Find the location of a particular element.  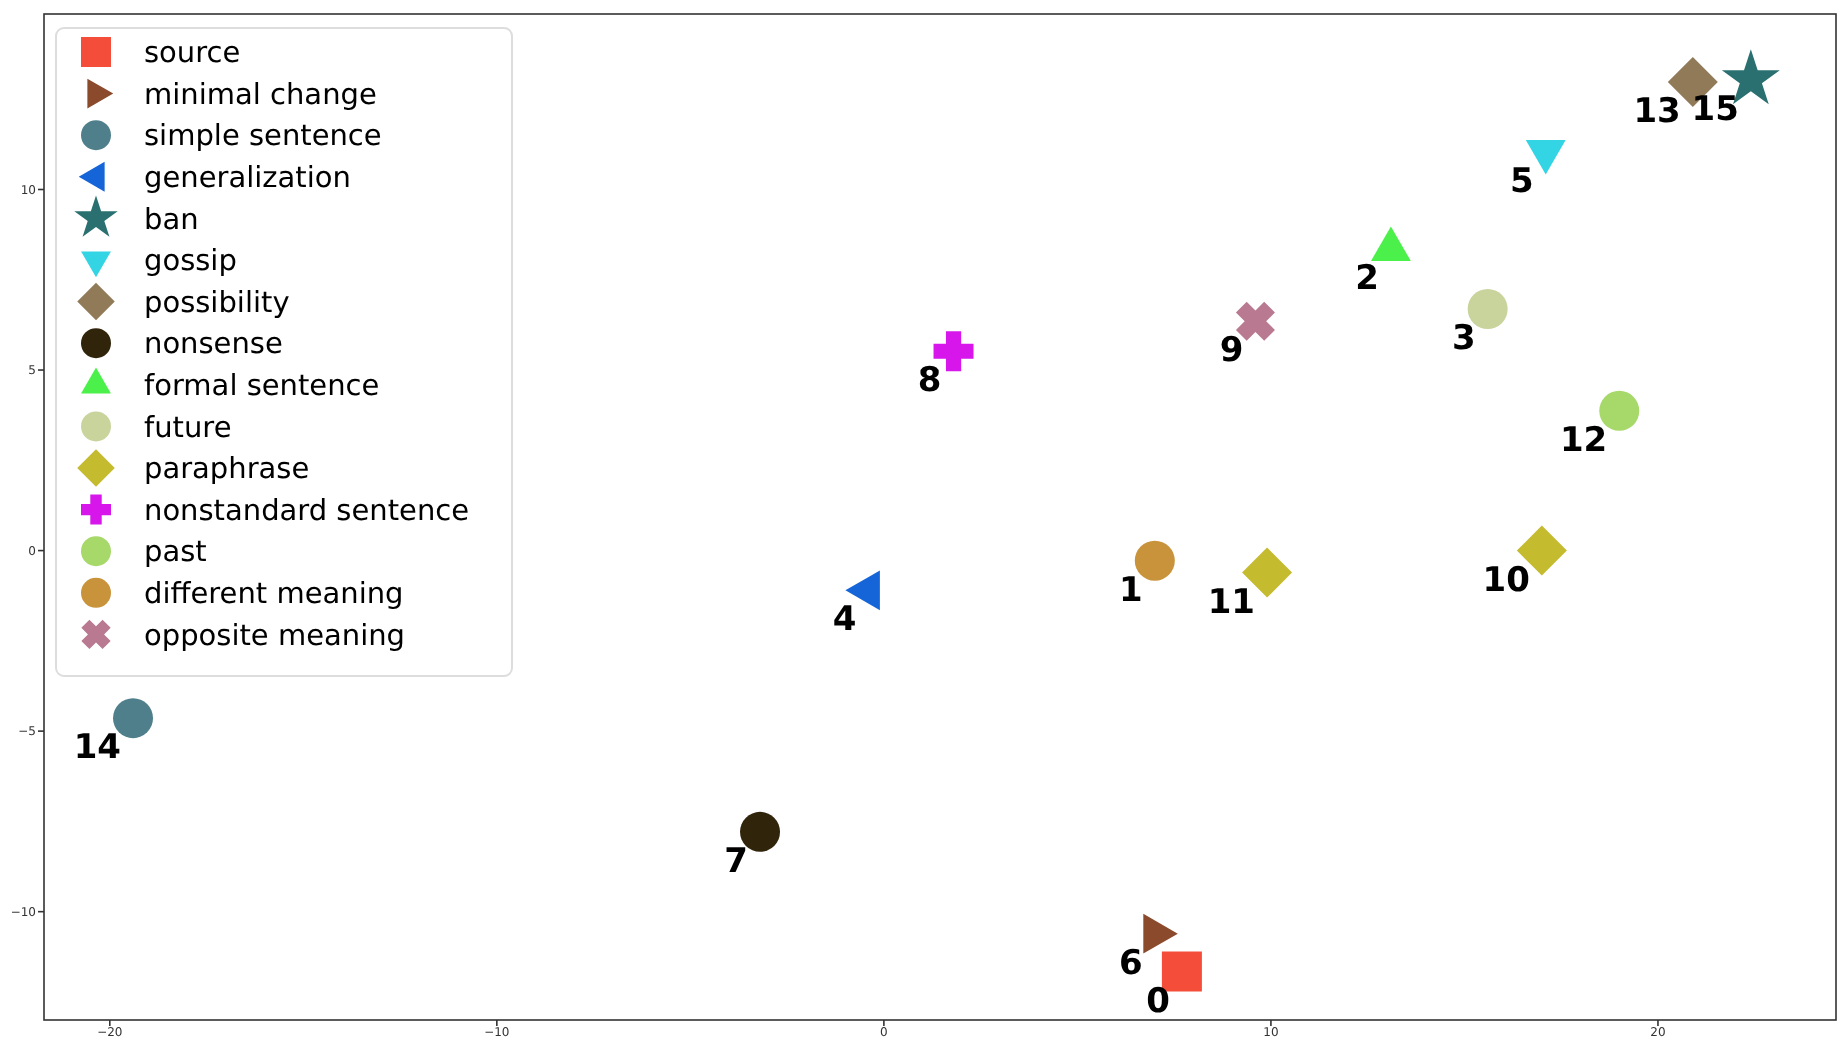

annotation: 15 is located at coordinates (1715, 109).